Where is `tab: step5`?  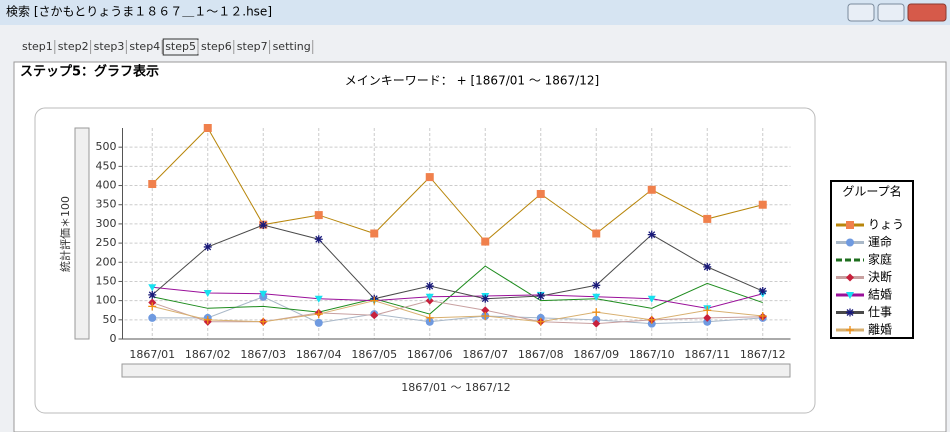
tab: step5 is located at coordinates (180, 46).